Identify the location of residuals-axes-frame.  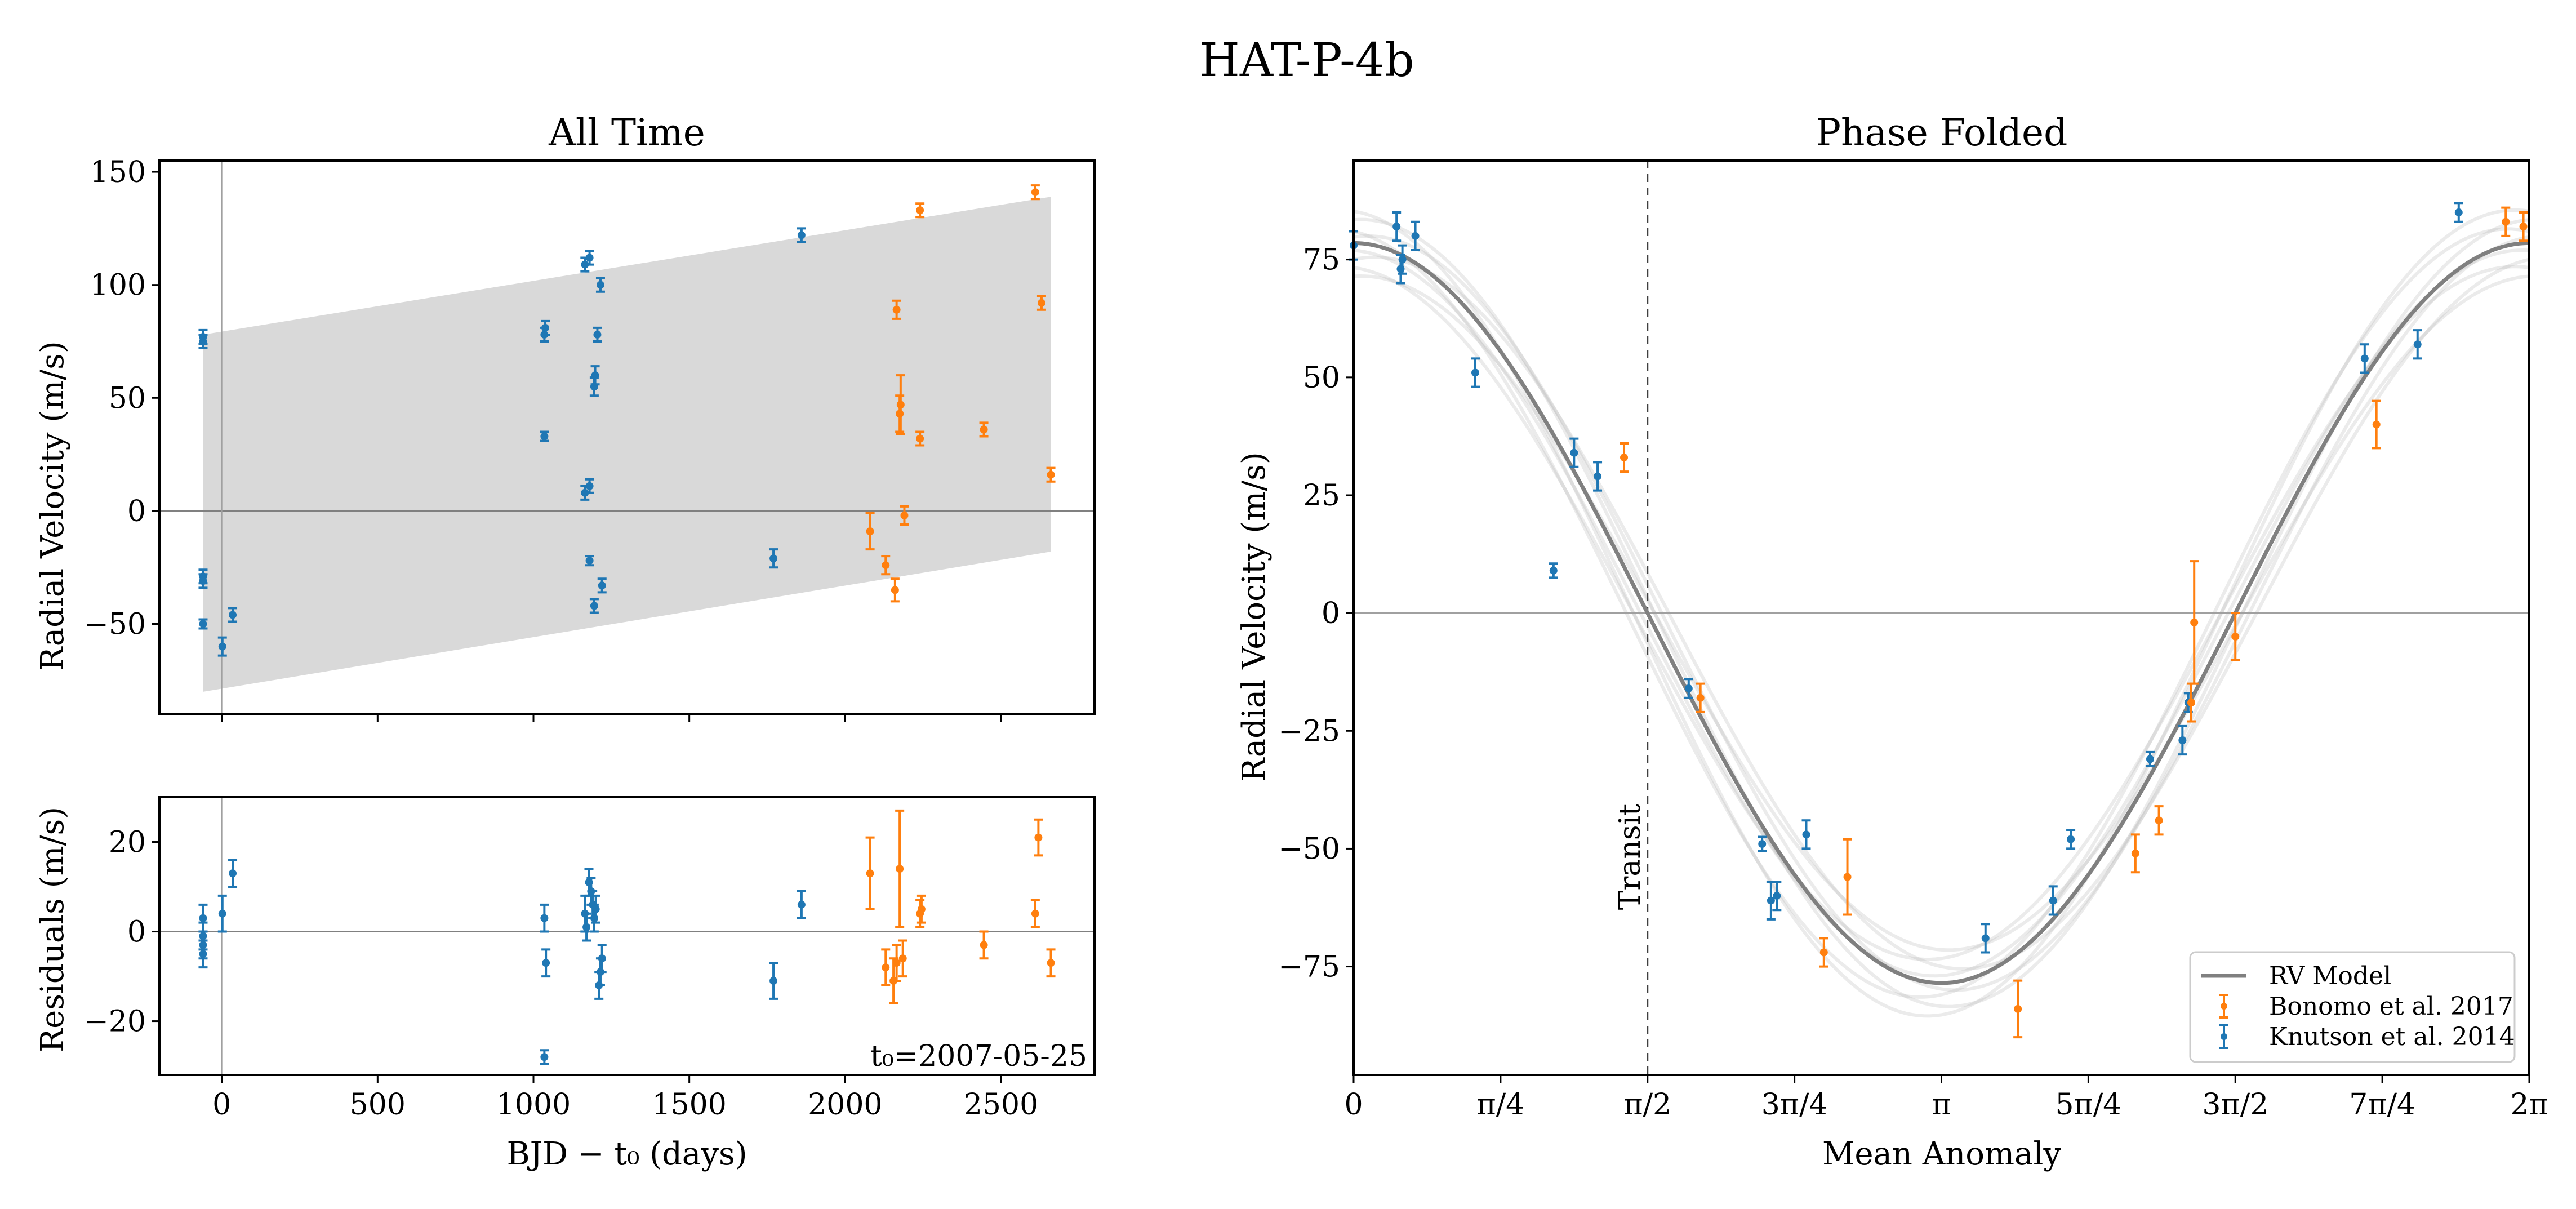
(627, 936).